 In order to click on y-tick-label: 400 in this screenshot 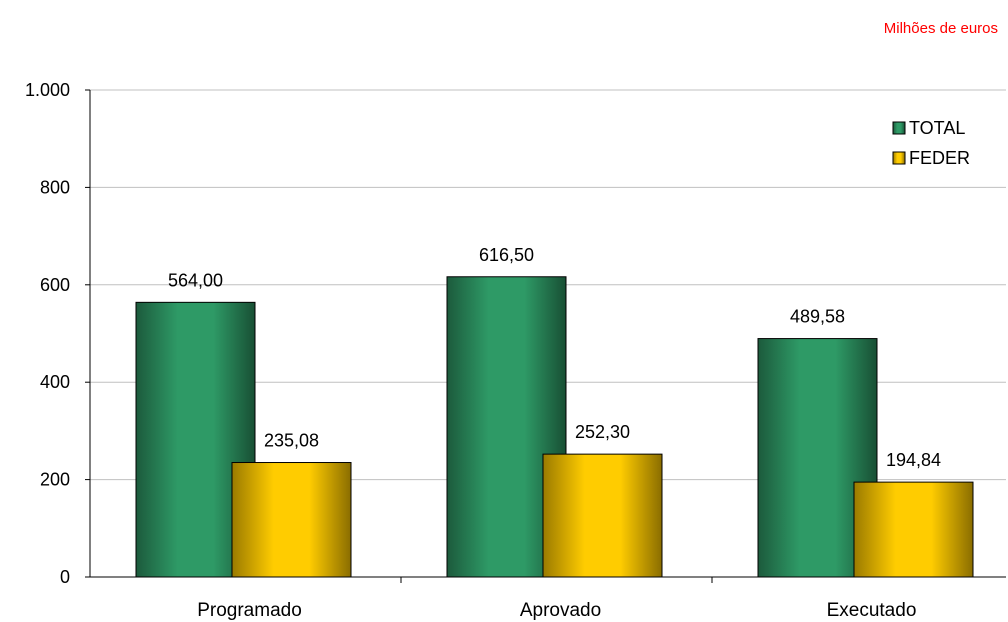, I will do `click(55, 382)`.